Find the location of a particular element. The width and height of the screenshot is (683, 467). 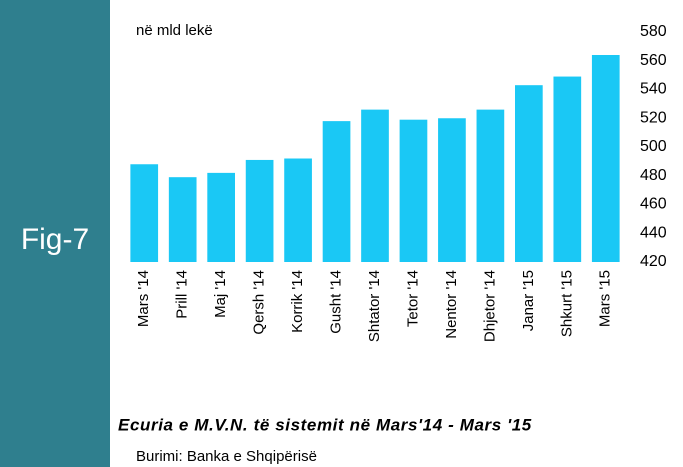

x-tick-label: Qersh '14 is located at coordinates (259, 302).